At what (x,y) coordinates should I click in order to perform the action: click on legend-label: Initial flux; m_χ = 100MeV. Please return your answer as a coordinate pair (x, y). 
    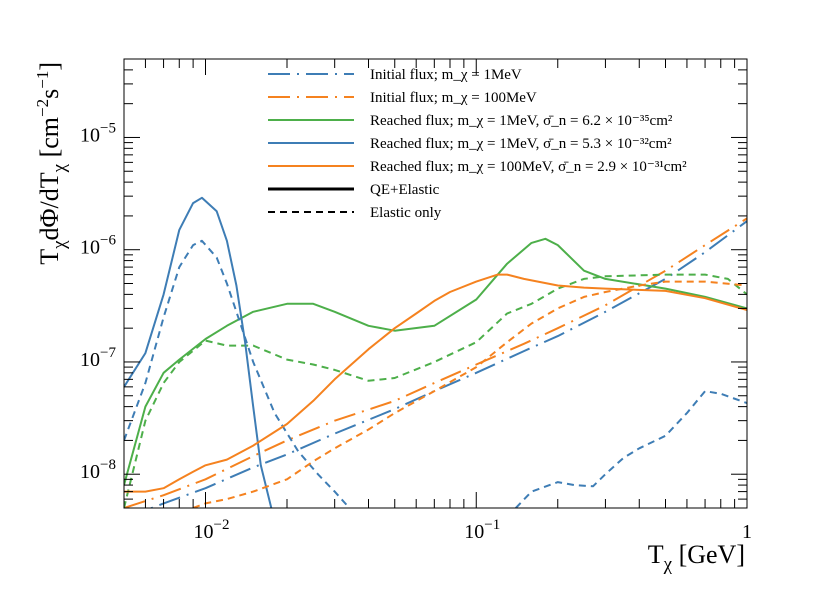
    Looking at the image, I should click on (453, 98).